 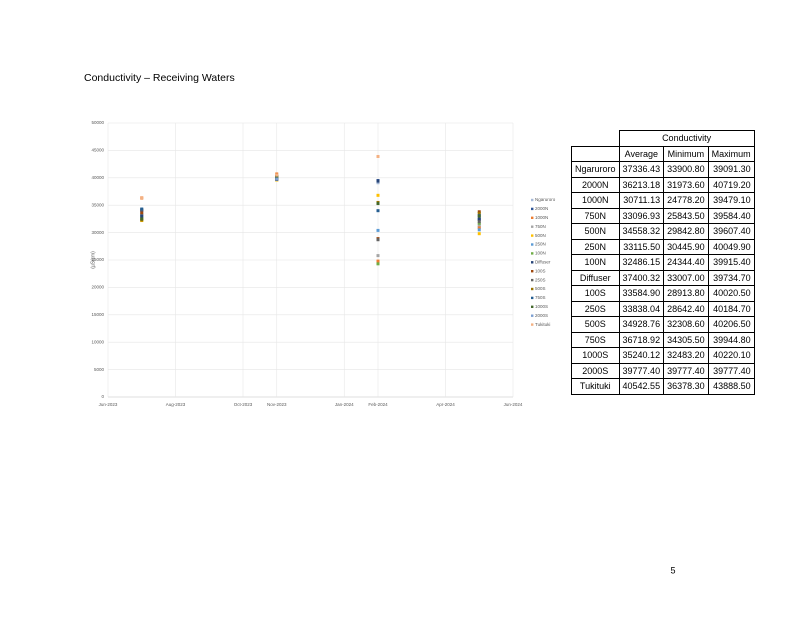 I want to click on table-row: 250S 33838.04 28642.40 40184.70, so click(x=663, y=308).